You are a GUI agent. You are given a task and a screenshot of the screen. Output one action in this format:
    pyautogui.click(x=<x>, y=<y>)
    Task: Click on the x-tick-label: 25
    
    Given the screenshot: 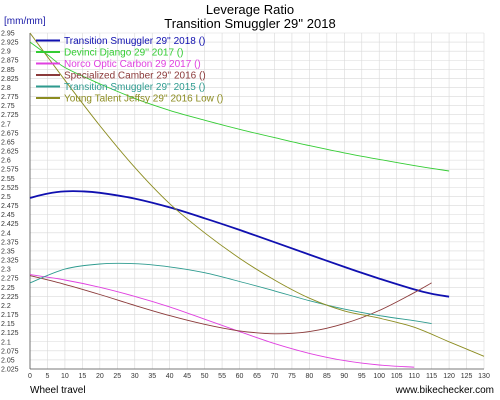 What is the action you would take?
    pyautogui.click(x=117, y=376)
    